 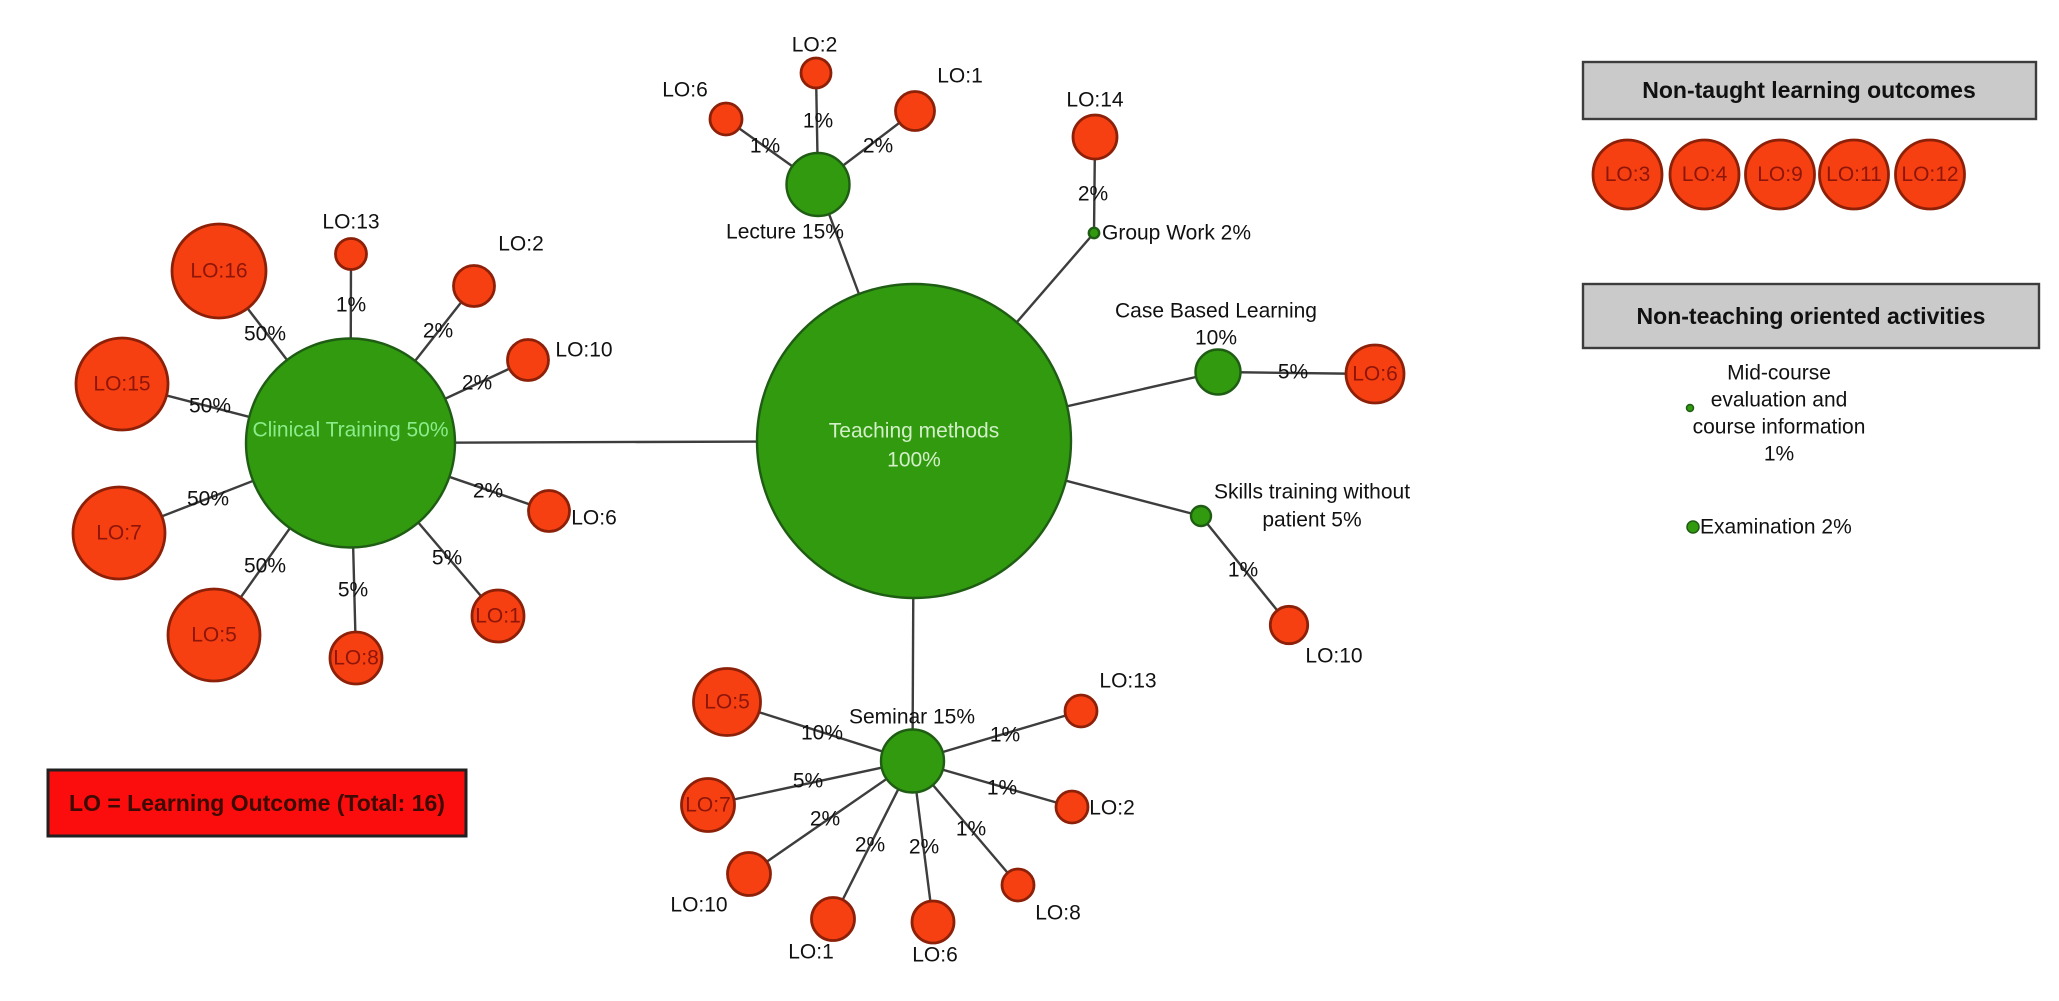 I want to click on svg-text: 100%, so click(x=914, y=460).